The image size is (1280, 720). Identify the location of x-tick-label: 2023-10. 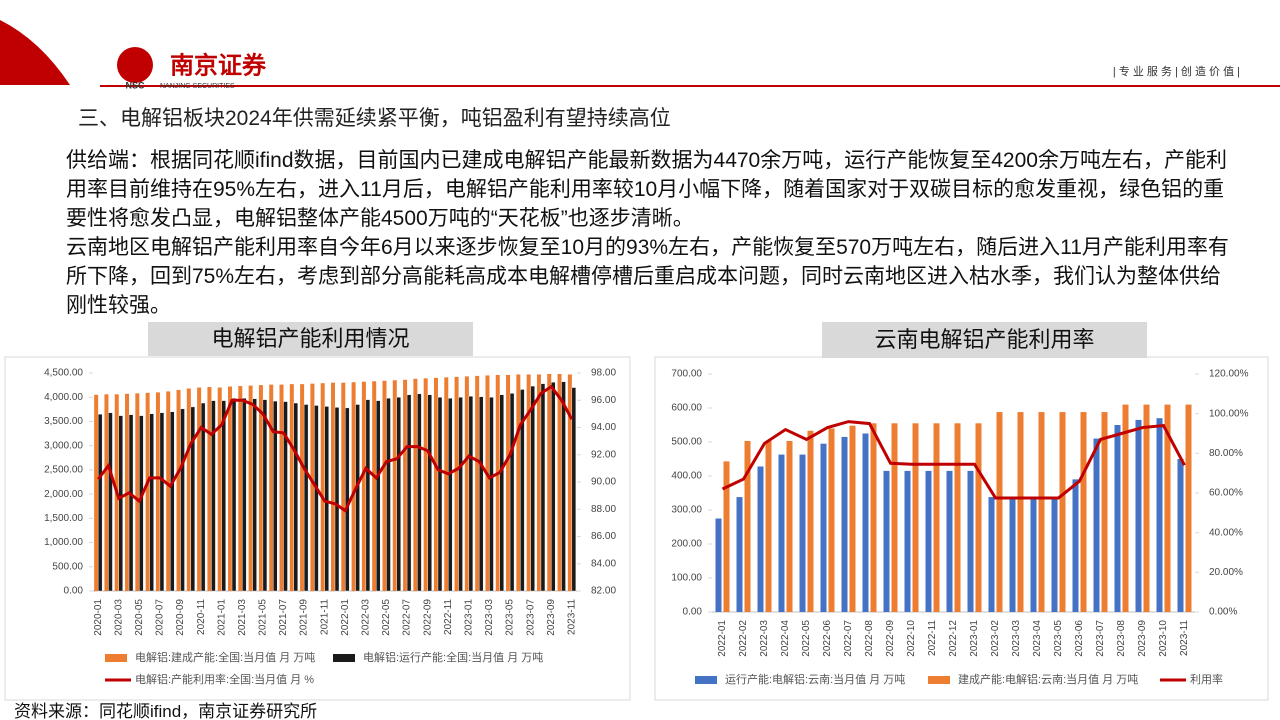
(1163, 638).